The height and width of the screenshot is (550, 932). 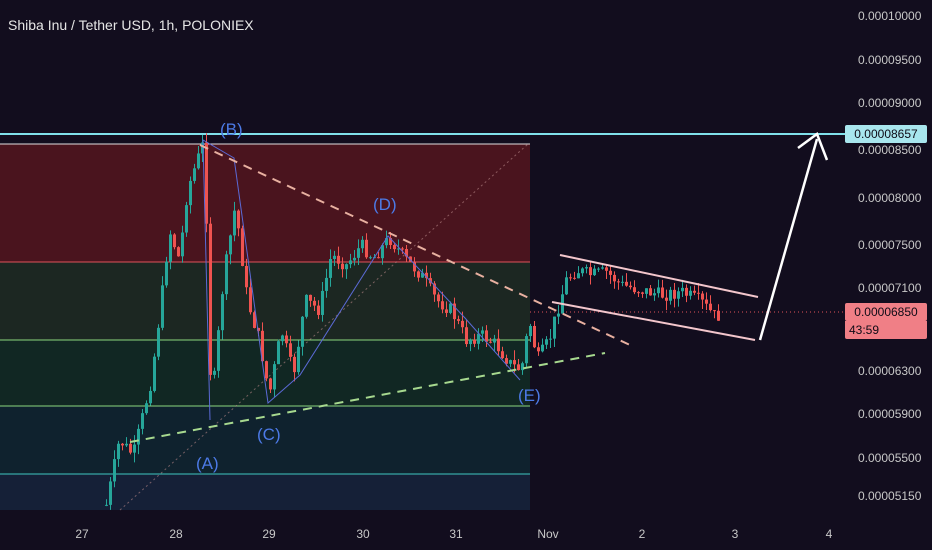 I want to click on lower-trendline, so click(x=367, y=397).